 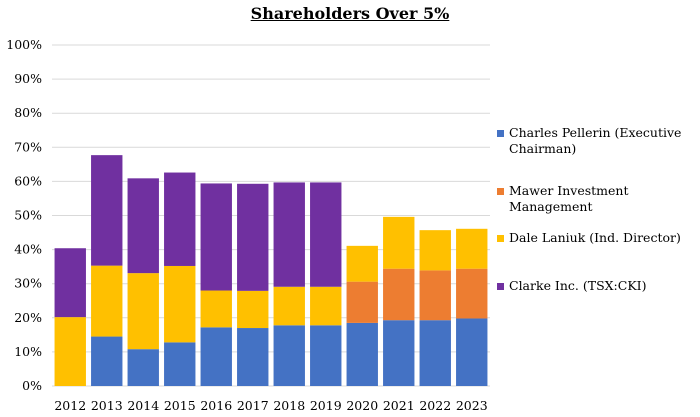 What do you see at coordinates (595, 237) in the screenshot?
I see `legend-label: Dale Laniuk (Ind. Director)` at bounding box center [595, 237].